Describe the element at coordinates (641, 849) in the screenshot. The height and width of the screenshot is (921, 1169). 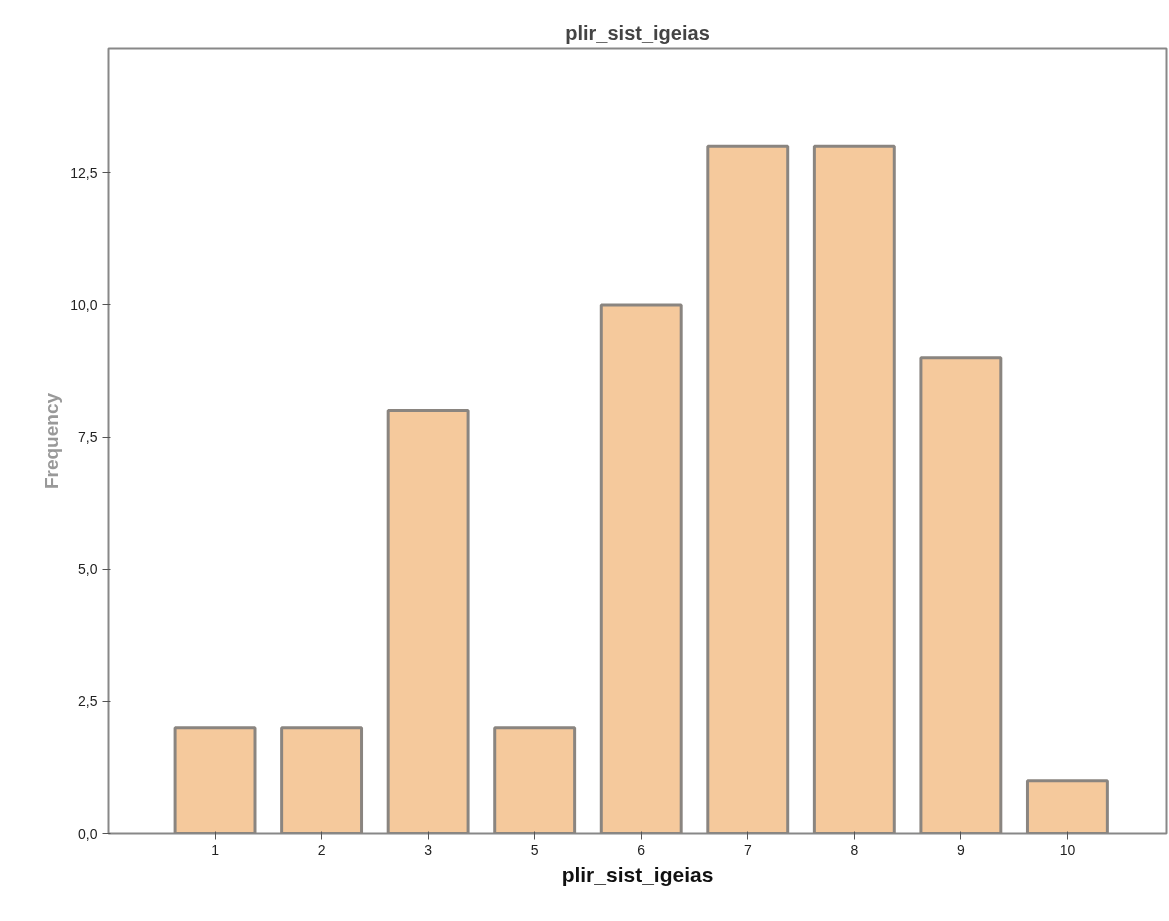
I see `x-tick-label: 6` at that location.